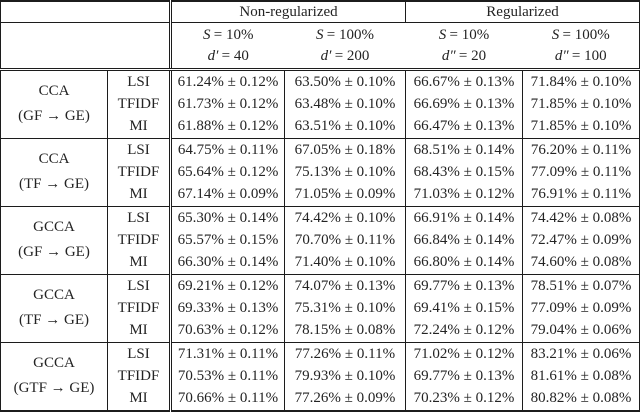 This screenshot has width=640, height=413. Describe the element at coordinates (227, 331) in the screenshot. I see `value-cell: 70.63% ± 0.12%` at that location.